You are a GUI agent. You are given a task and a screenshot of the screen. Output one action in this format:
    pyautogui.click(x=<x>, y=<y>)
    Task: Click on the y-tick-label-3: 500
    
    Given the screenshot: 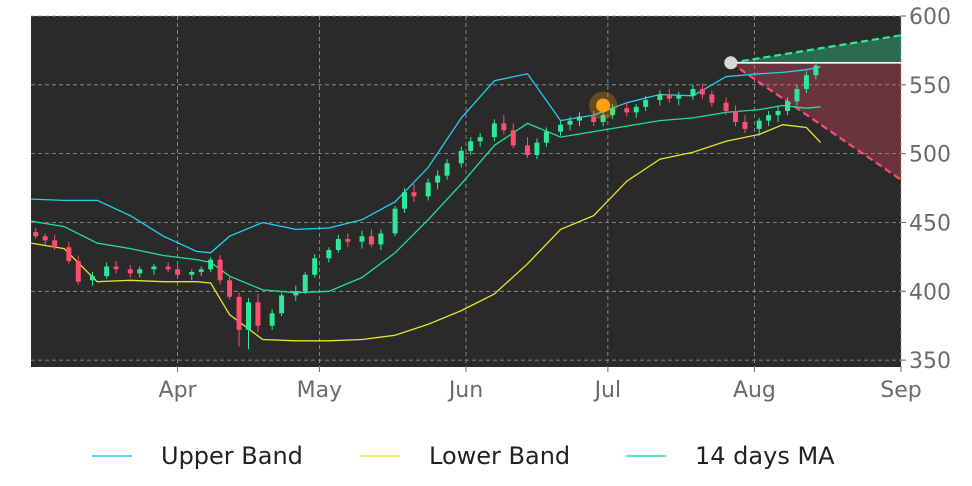 What is the action you would take?
    pyautogui.click(x=930, y=155)
    